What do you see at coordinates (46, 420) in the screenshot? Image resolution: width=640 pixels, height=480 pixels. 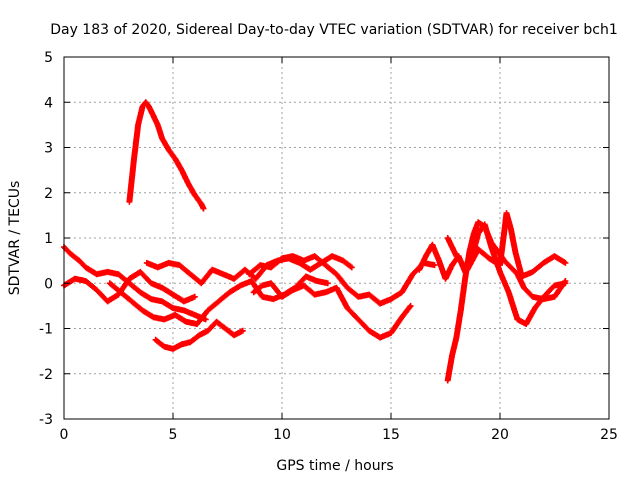 I see `y-tick-label: -3` at bounding box center [46, 420].